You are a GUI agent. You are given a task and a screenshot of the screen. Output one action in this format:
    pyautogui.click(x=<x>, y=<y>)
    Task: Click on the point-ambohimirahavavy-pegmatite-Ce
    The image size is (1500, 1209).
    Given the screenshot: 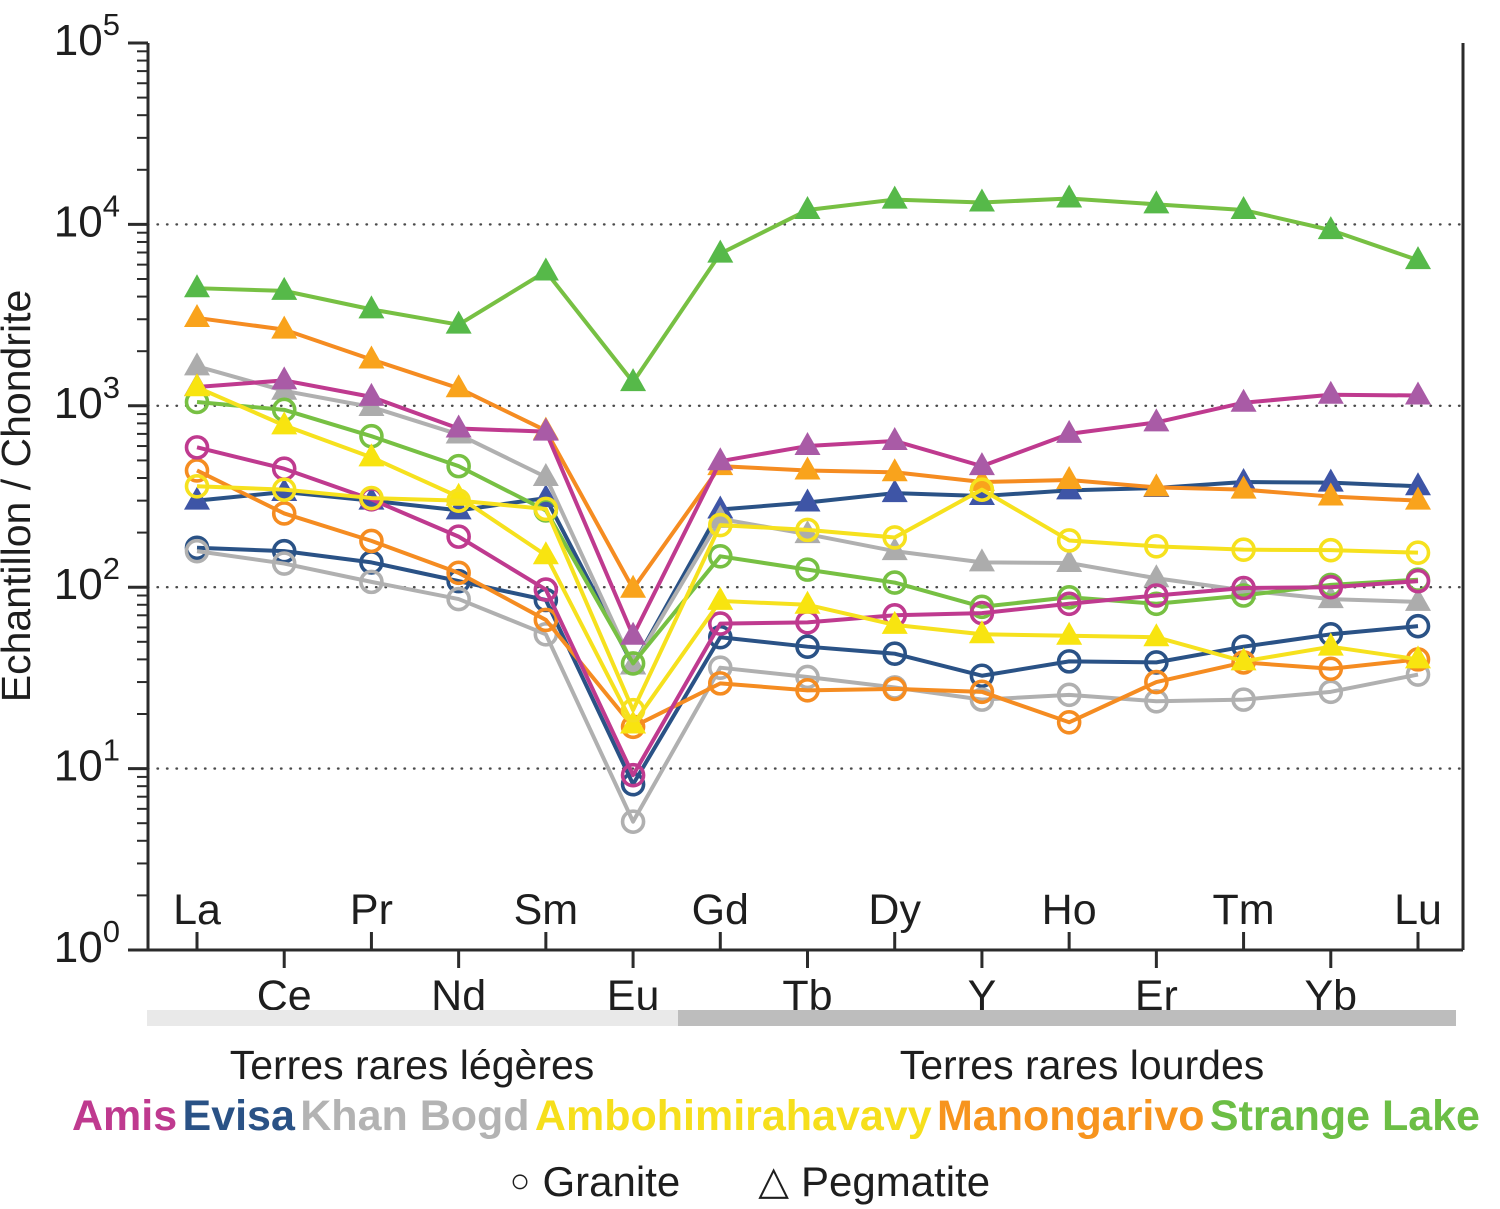 What is the action you would take?
    pyautogui.click(x=284, y=423)
    